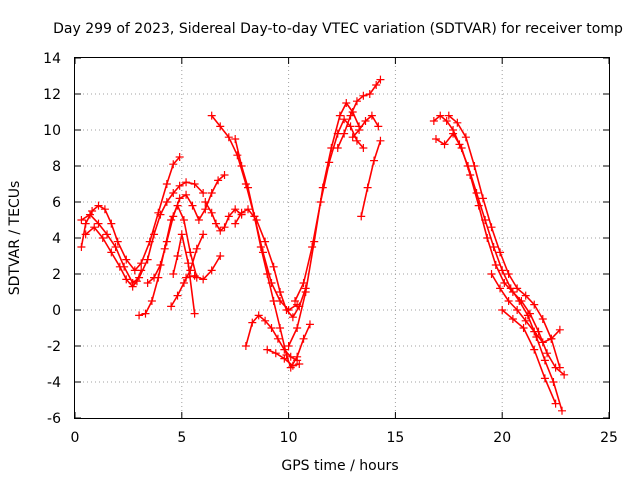 The image size is (640, 480). Describe the element at coordinates (181, 438) in the screenshot. I see `x-tick-label: 5` at that location.